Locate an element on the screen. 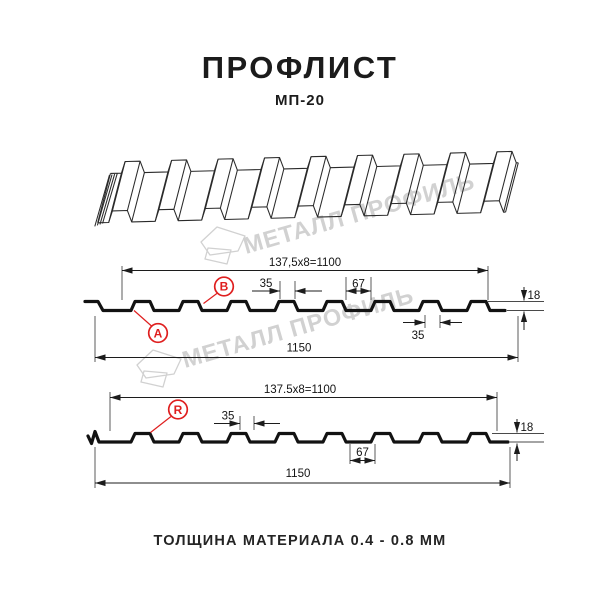 This screenshot has width=600, height=600. header: ПРОФЛИСТ МП-20 is located at coordinates (300, 80).